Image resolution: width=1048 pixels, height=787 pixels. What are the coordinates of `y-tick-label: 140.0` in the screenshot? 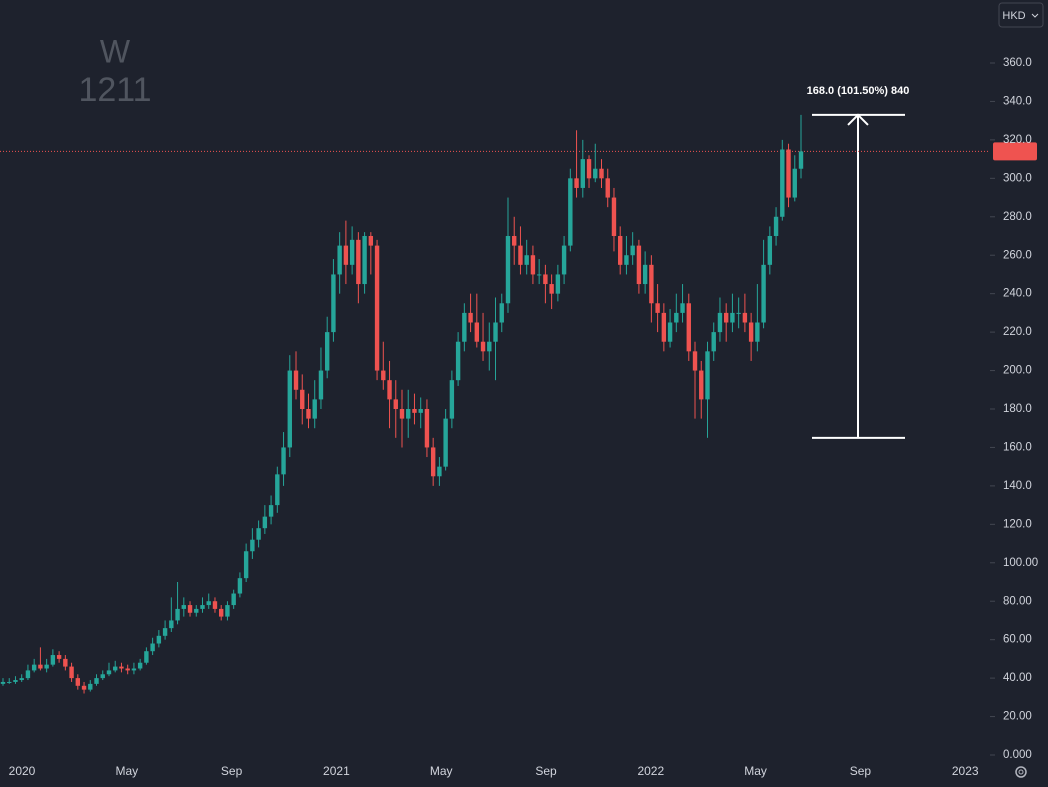 It's located at (1017, 486).